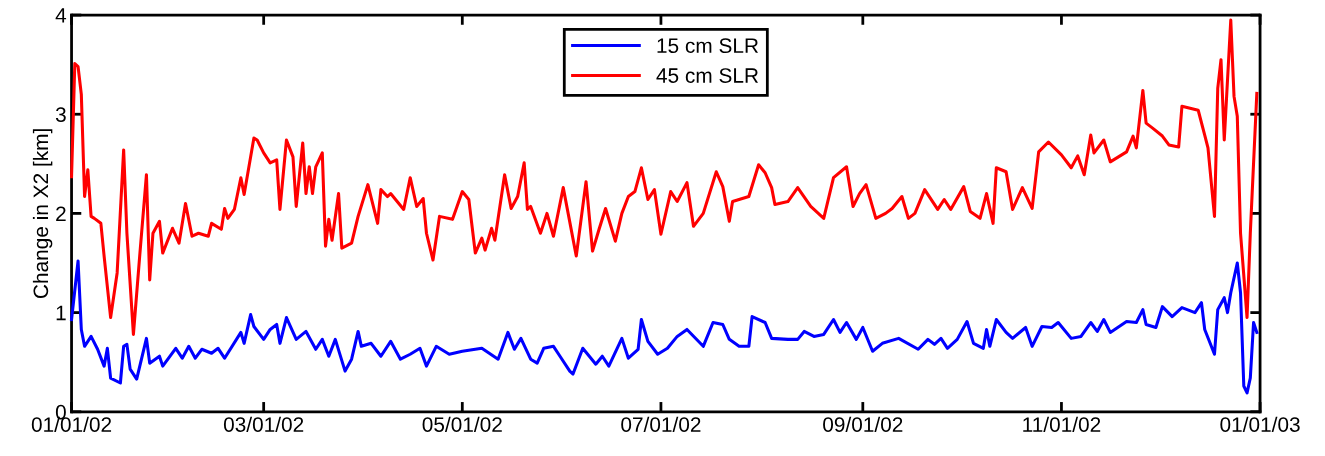  Describe the element at coordinates (708, 46) in the screenshot. I see `legend-label: 15 cm SLR` at that location.